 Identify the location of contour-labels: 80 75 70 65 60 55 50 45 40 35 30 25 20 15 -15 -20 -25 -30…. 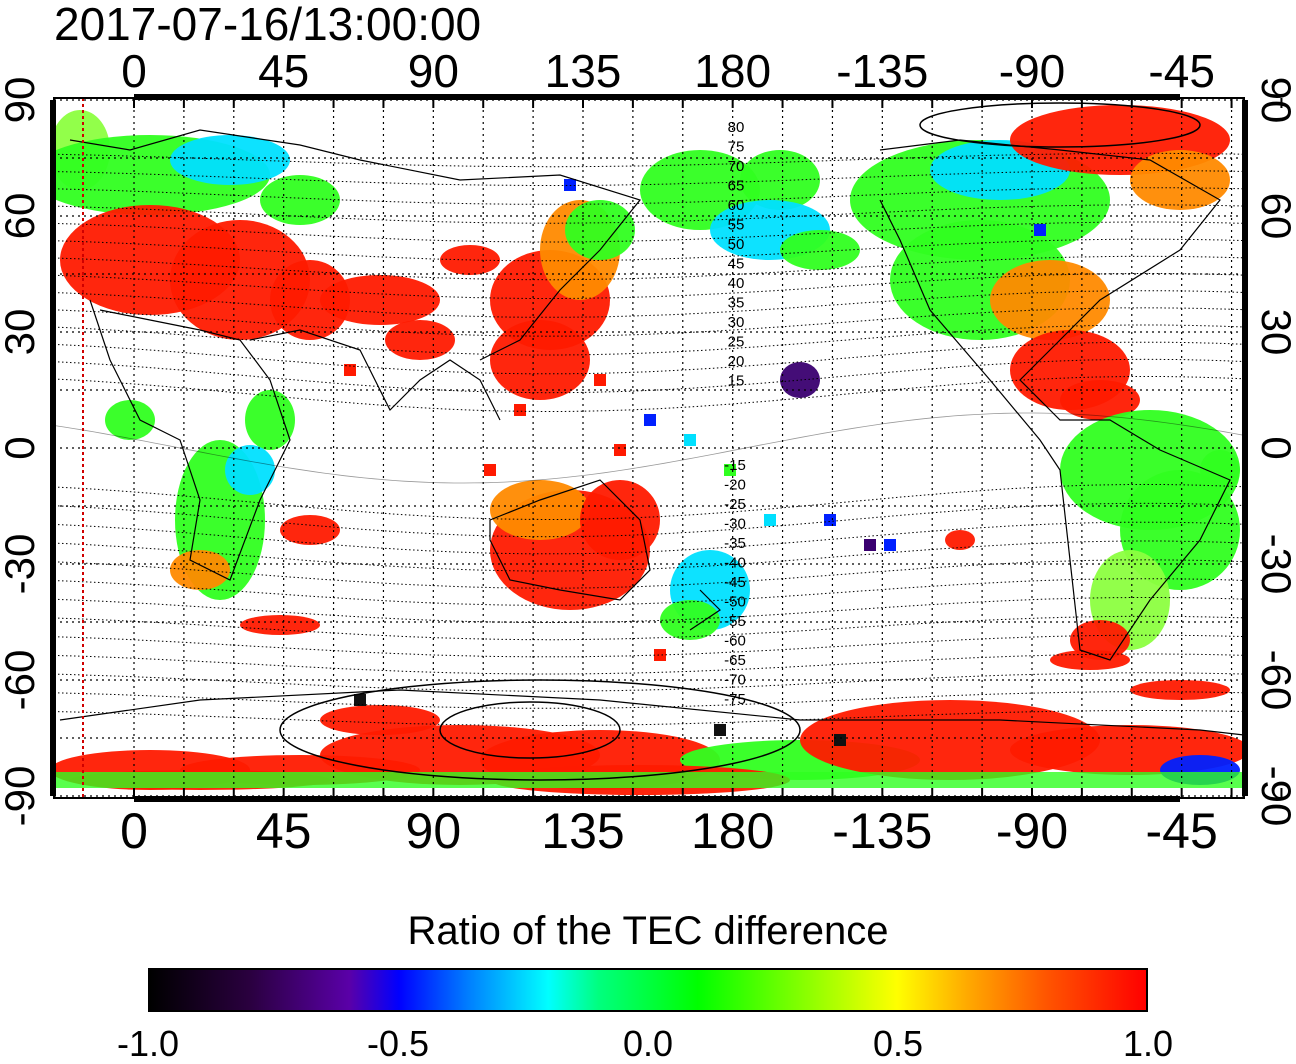
(735, 413).